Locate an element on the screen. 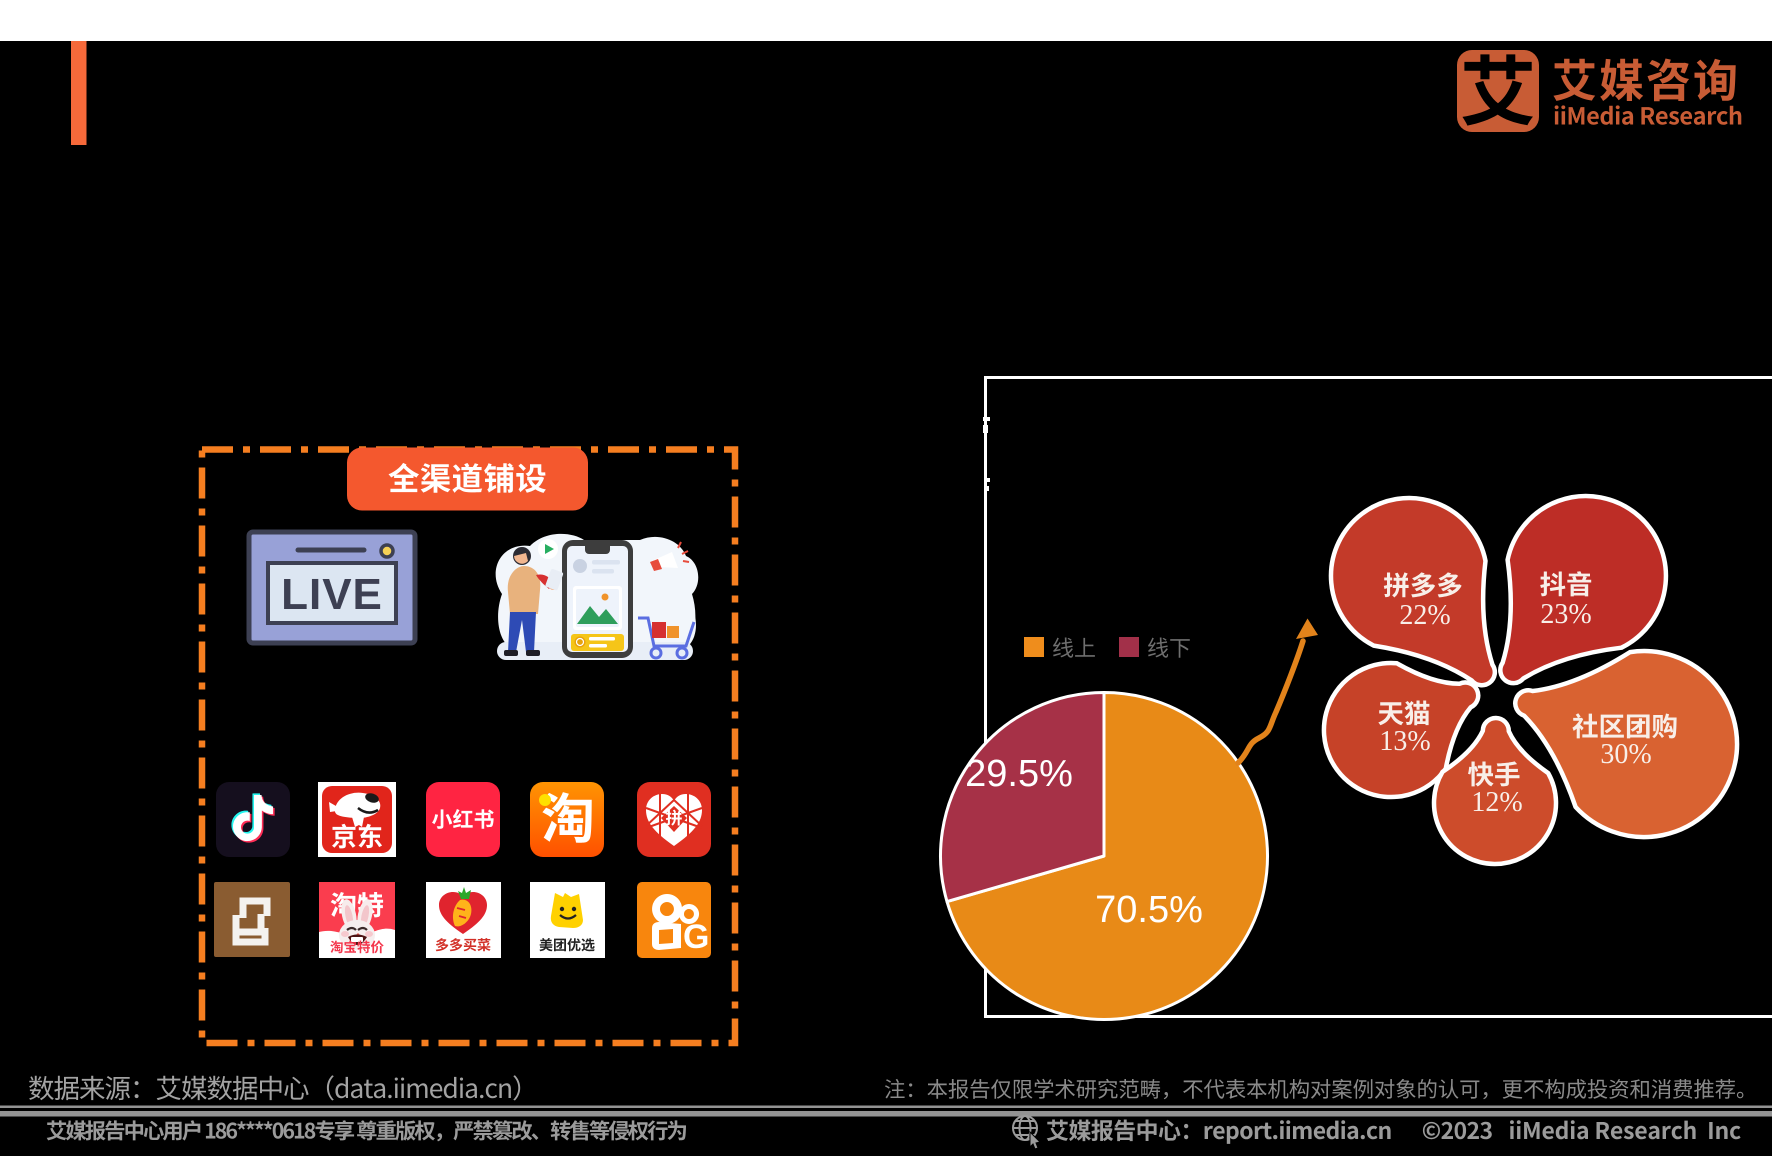 The width and height of the screenshot is (1772, 1156). svg-text: 30% is located at coordinates (1625, 754).